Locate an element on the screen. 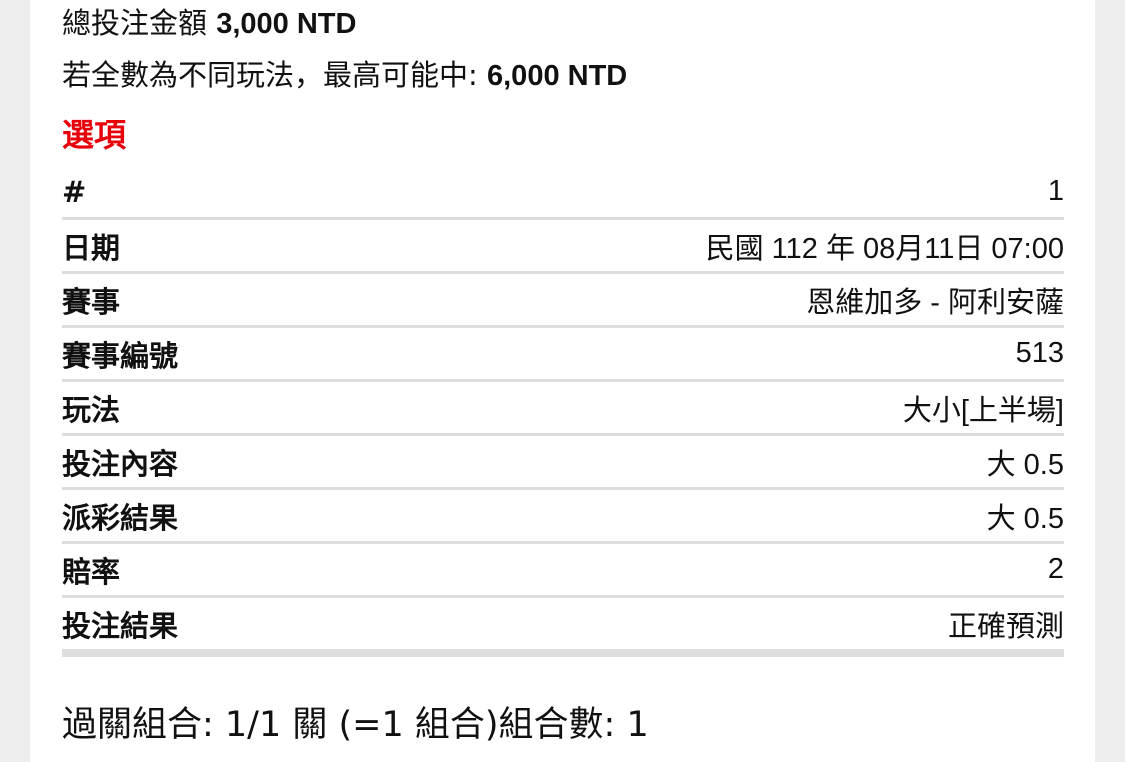 Image resolution: width=1125 pixels, height=762 pixels. table-row: 日期 民國 112 年 08月11日 07:00 is located at coordinates (563, 246).